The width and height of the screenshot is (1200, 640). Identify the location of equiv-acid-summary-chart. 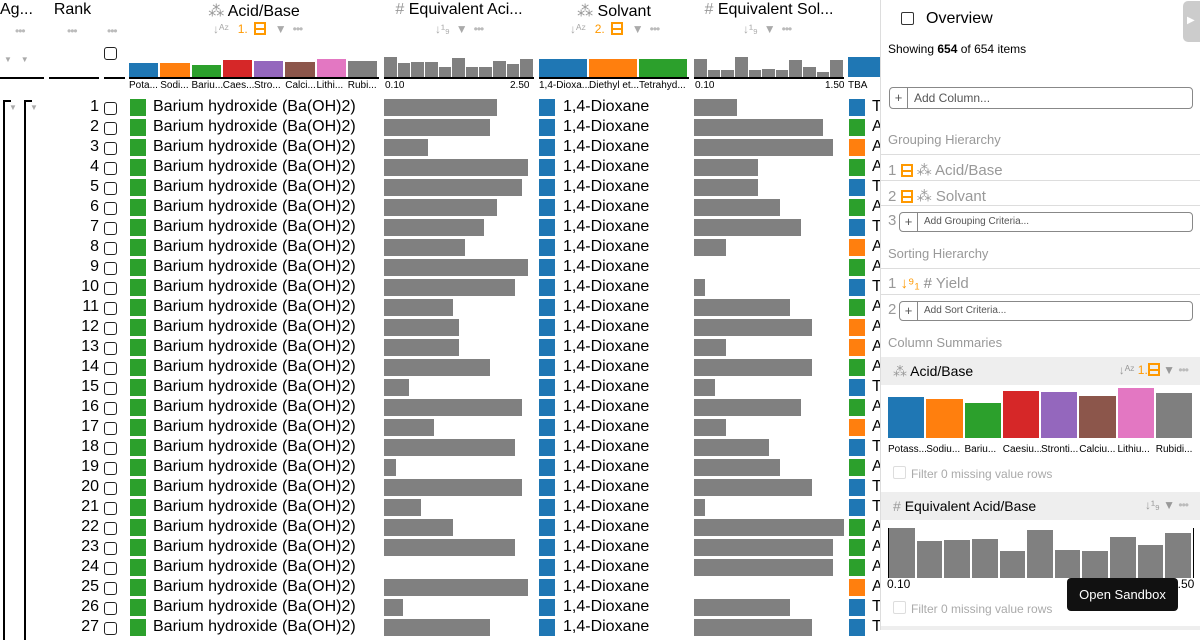
(1041, 553).